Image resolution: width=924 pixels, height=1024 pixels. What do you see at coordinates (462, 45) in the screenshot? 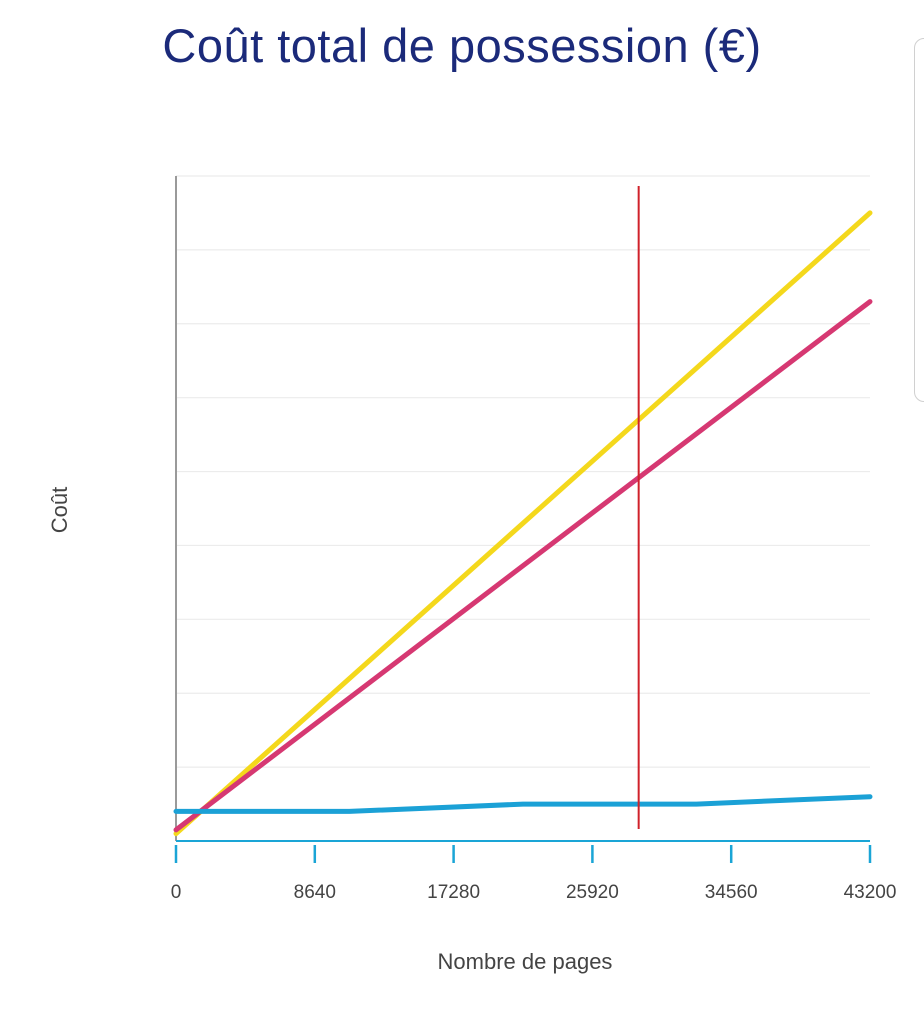
I see `chart-title: Coût total de possession (€)` at bounding box center [462, 45].